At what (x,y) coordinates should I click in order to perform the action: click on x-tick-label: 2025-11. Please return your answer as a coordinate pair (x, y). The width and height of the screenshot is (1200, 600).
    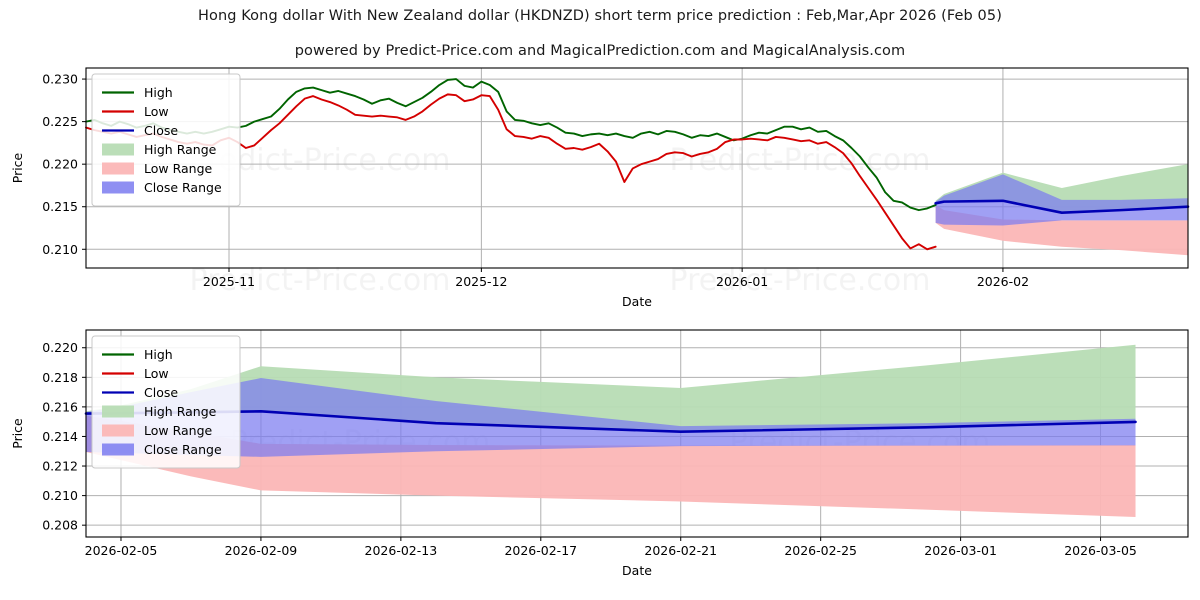
    Looking at the image, I should click on (229, 281).